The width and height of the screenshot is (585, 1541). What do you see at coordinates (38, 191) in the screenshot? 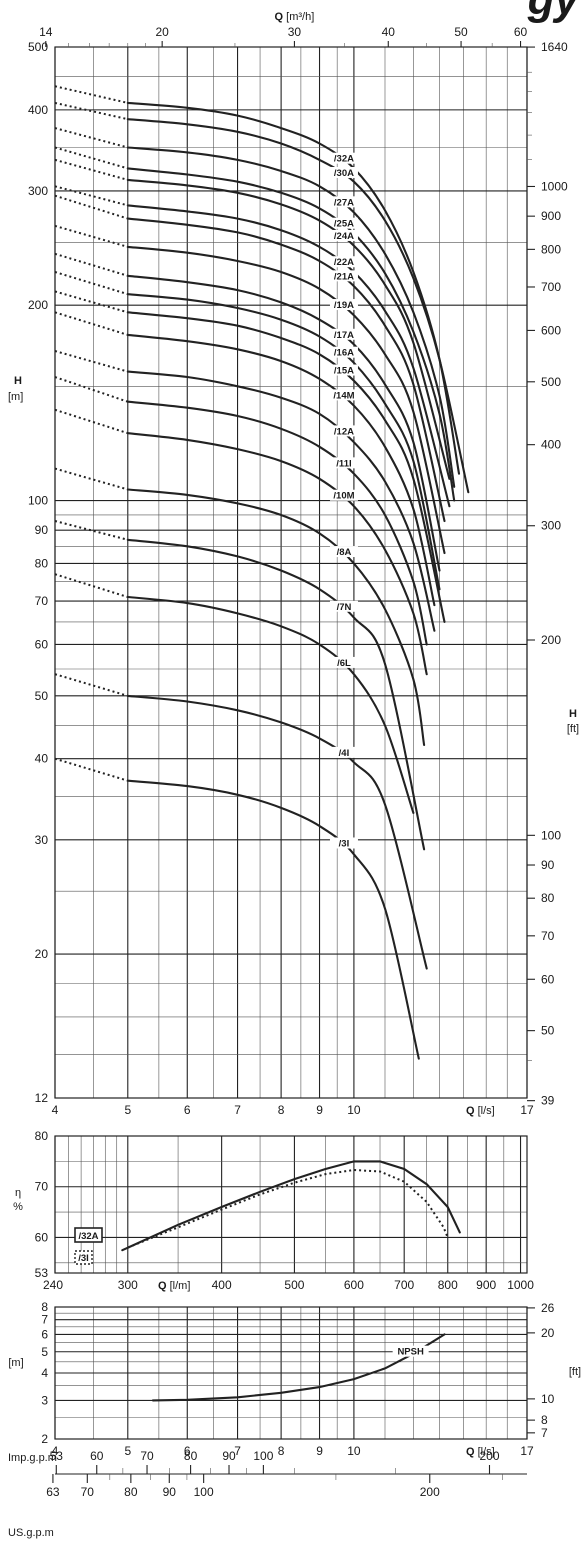
I see `y-axis-tick-label: 300` at bounding box center [38, 191].